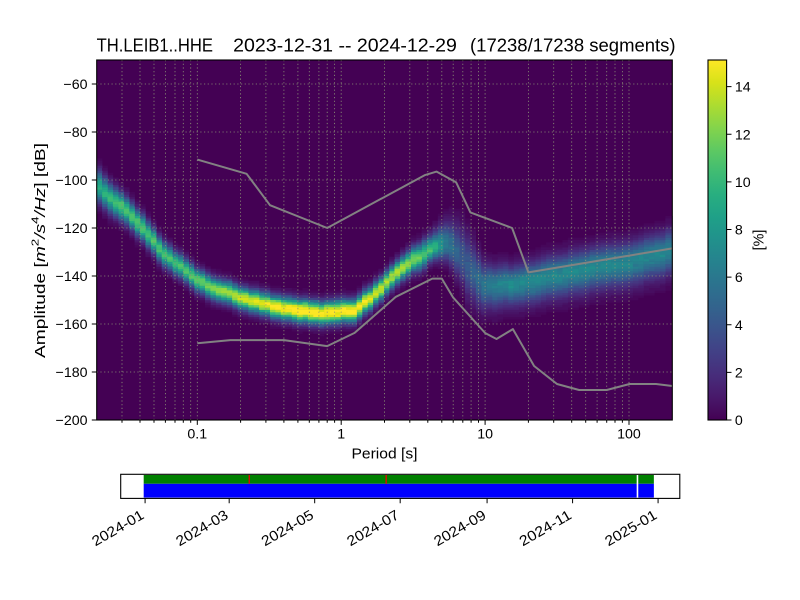  Describe the element at coordinates (739, 326) in the screenshot. I see `svg-text: 4` at that location.